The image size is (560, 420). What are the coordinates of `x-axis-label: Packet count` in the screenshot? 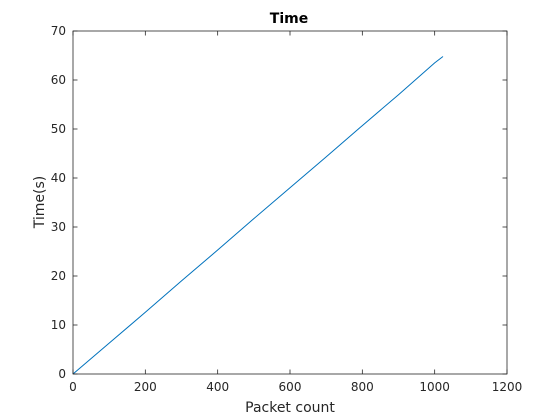 It's located at (290, 408).